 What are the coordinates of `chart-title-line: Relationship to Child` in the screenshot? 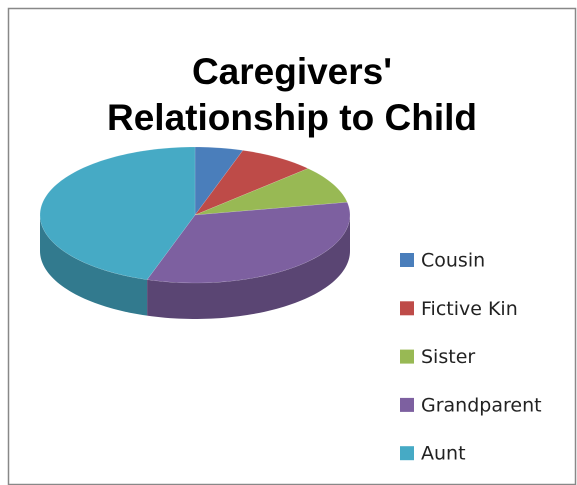 It's located at (292, 117).